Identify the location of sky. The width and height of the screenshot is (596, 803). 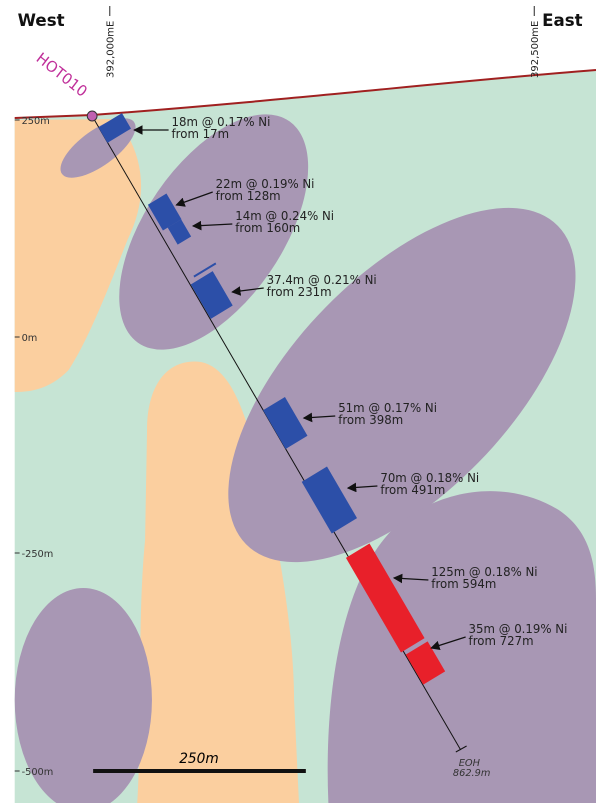
(298, 59).